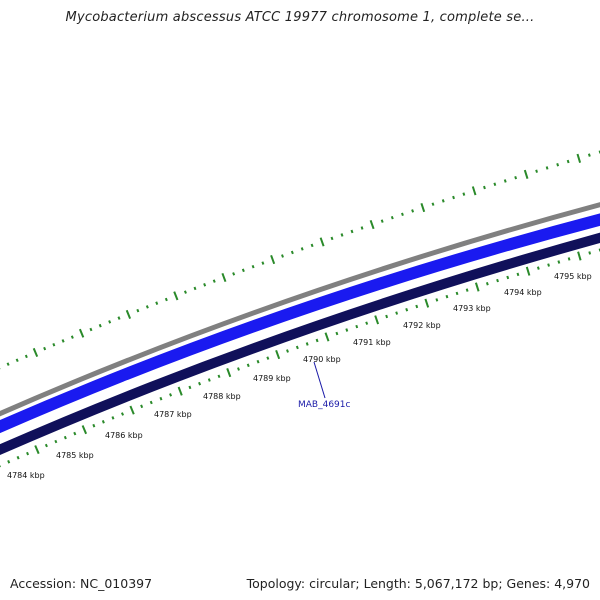 The image size is (600, 600). I want to click on tick-label: 4784 kbp, so click(26, 475).